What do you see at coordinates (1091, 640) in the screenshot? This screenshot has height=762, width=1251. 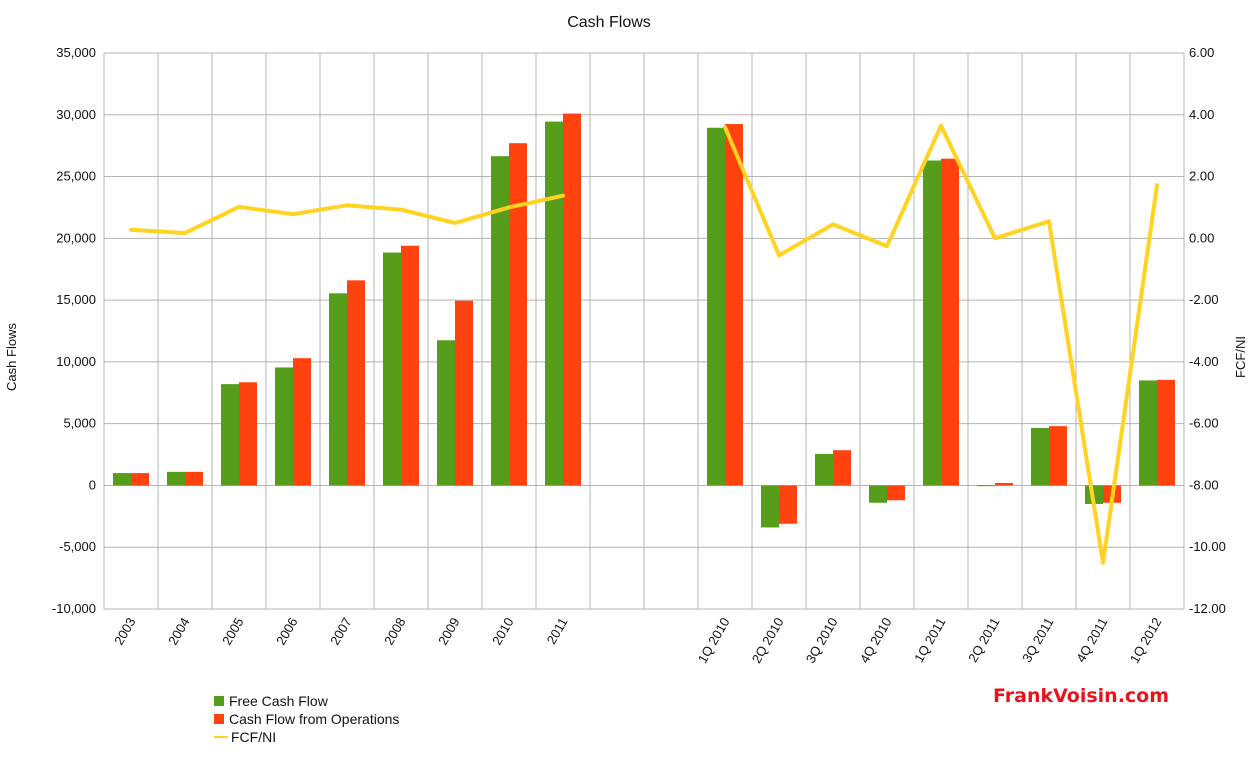 I see `x-tick-label: 4Q 2011` at bounding box center [1091, 640].